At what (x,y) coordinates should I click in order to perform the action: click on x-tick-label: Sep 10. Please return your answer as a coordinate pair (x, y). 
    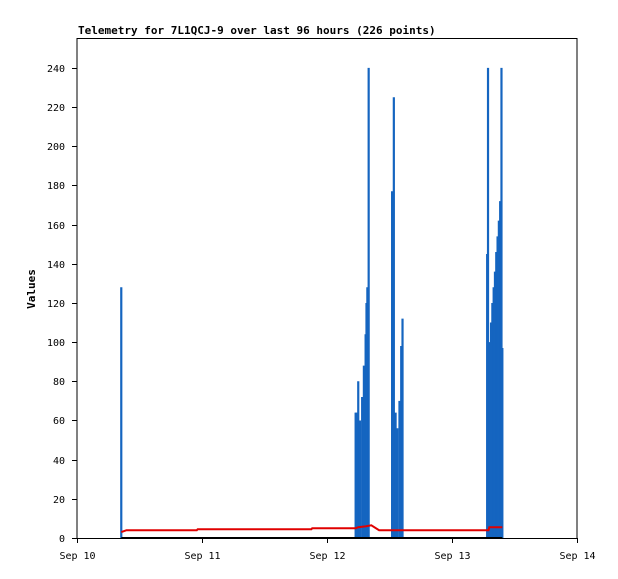
    Looking at the image, I should click on (77, 556).